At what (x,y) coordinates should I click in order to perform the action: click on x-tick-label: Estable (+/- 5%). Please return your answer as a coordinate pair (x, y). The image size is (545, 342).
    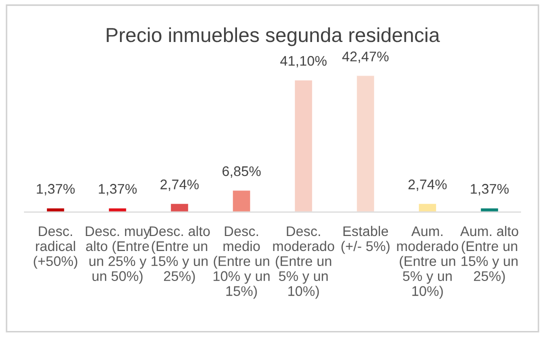
    Looking at the image, I should click on (365, 240).